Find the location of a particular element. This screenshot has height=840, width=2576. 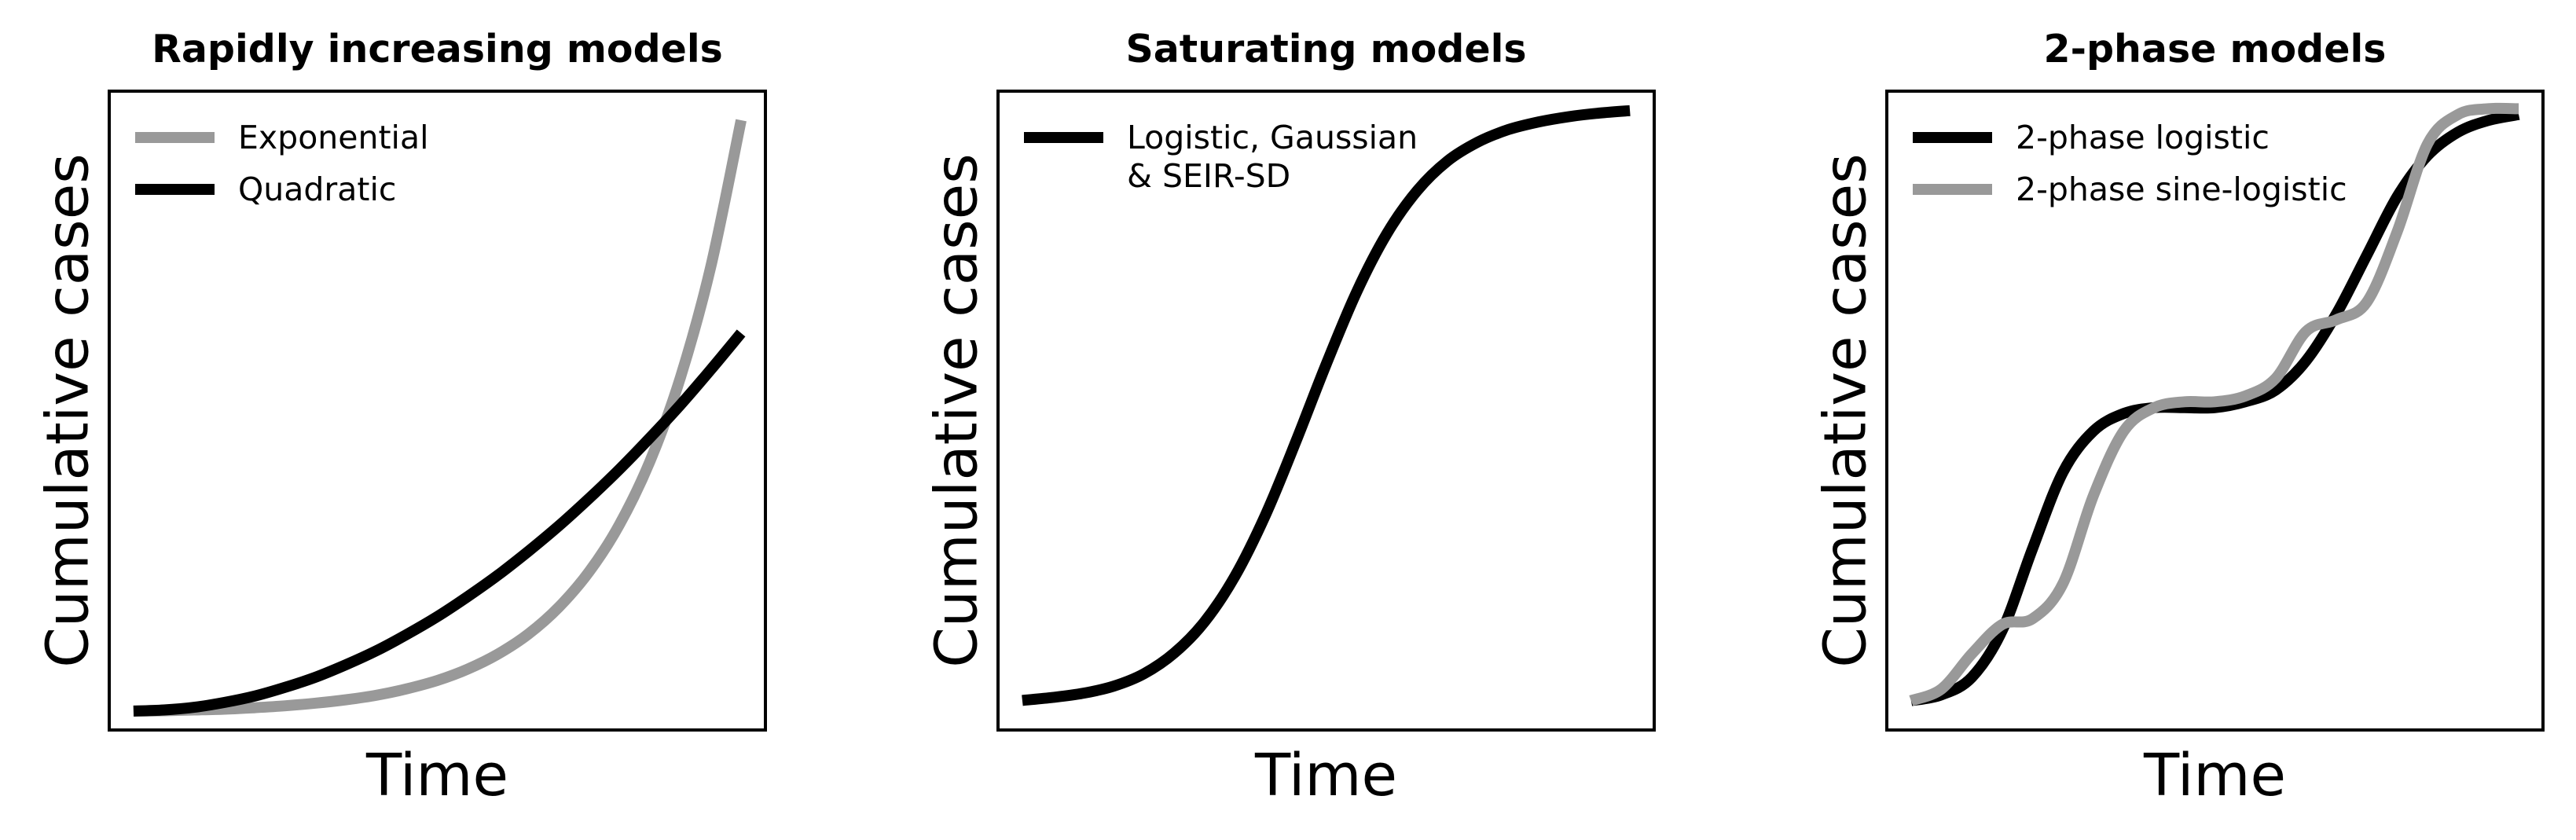

legend-label-logistic-gaussian: Logistic, Gaussian & SEIR-SD is located at coordinates (1272, 157).